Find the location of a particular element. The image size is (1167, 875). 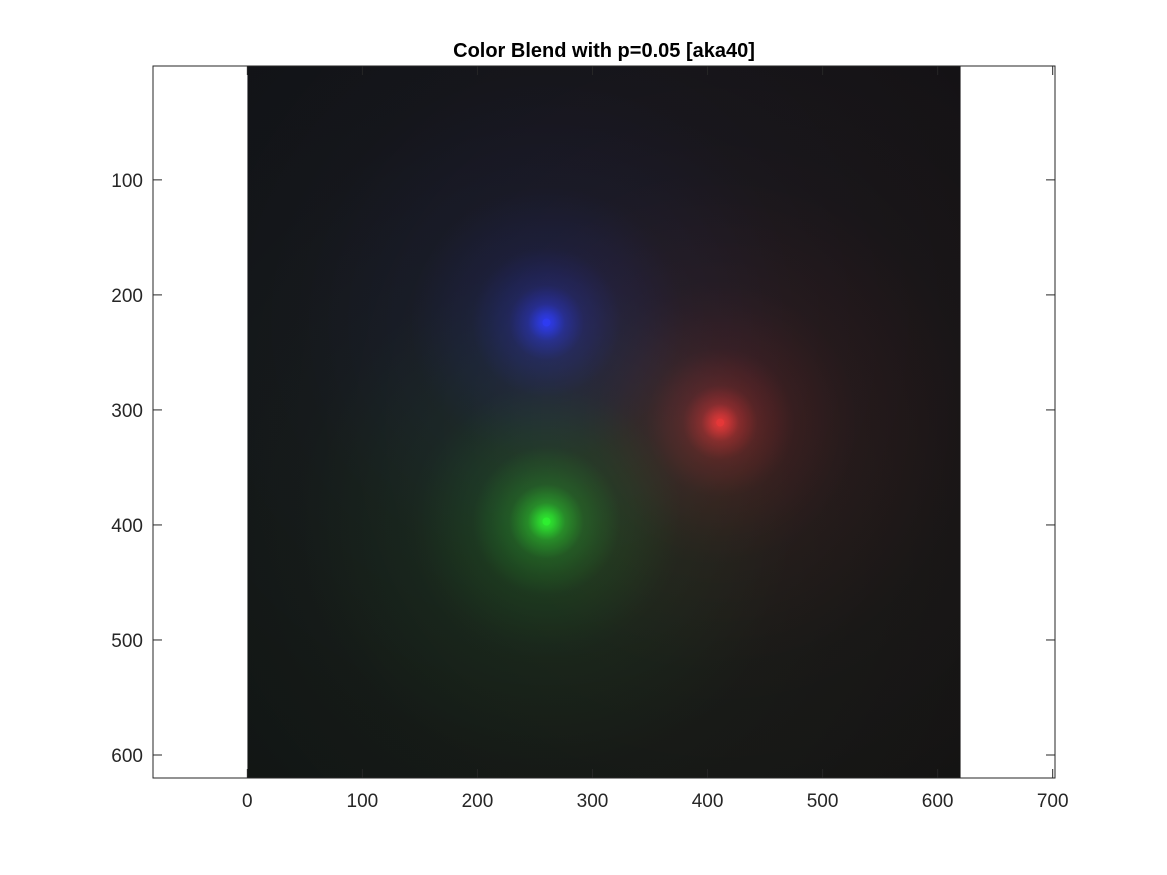

chart-title: Color Blend with p=0.05 [aka40] is located at coordinates (604, 51).